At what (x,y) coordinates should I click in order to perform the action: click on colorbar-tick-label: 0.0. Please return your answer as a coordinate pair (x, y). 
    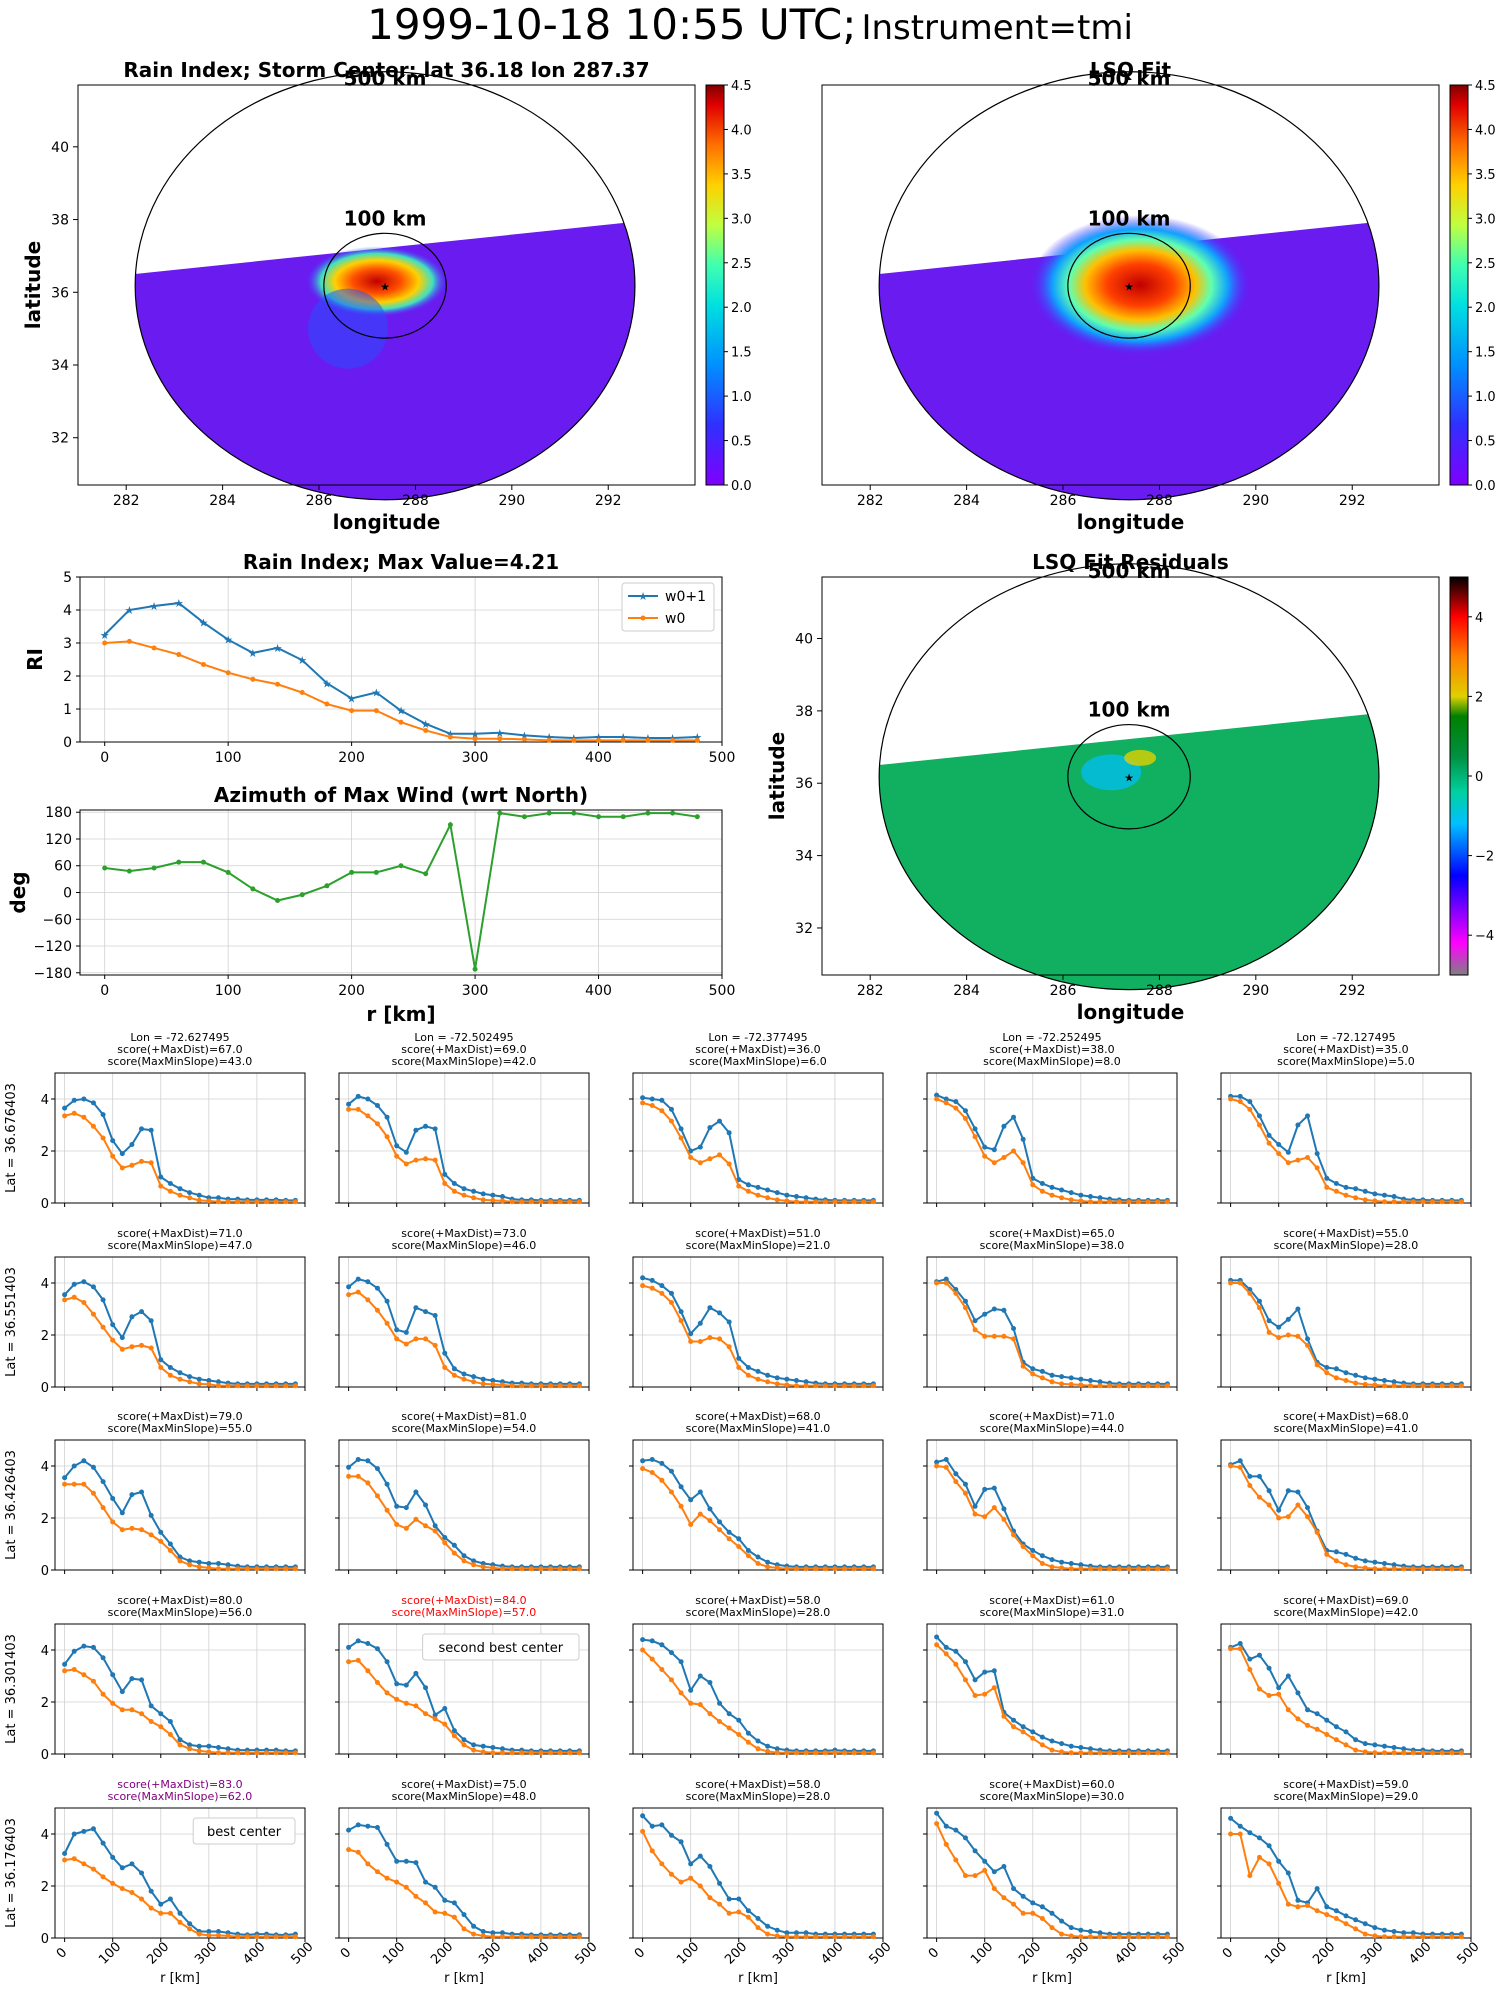
    Looking at the image, I should click on (1485, 486).